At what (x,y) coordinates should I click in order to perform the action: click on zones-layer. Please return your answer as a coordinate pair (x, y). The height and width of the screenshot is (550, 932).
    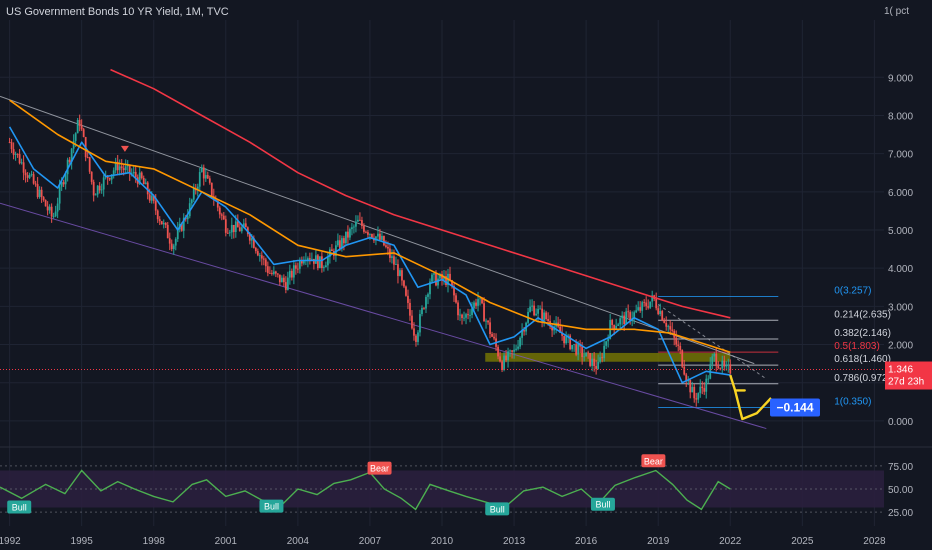
    Looking at the image, I should click on (608, 357).